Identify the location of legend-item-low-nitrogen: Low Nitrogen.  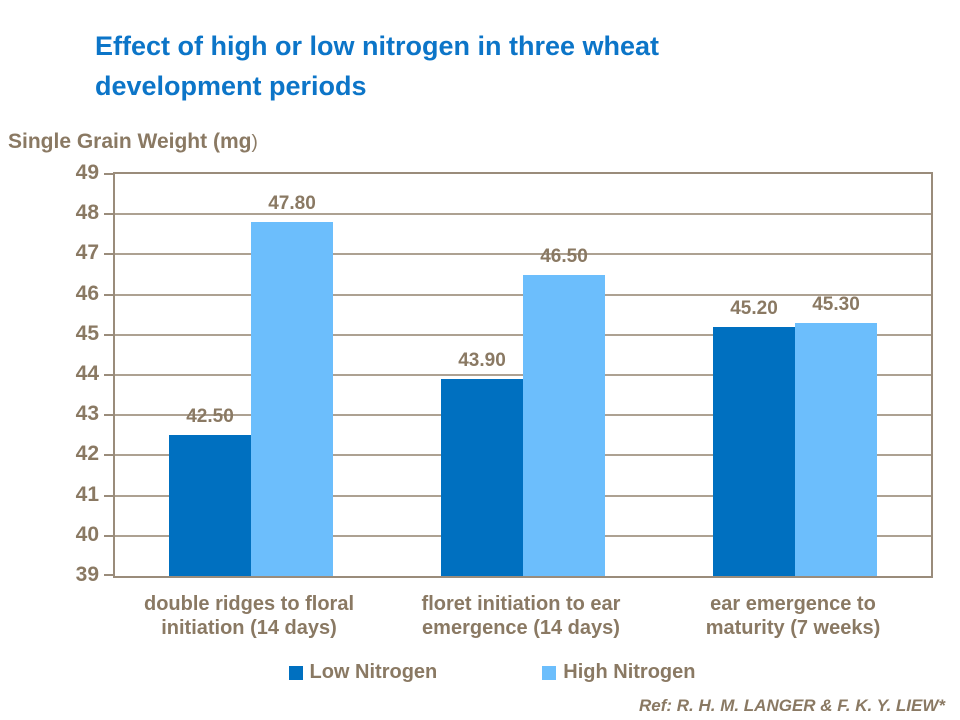
(363, 672).